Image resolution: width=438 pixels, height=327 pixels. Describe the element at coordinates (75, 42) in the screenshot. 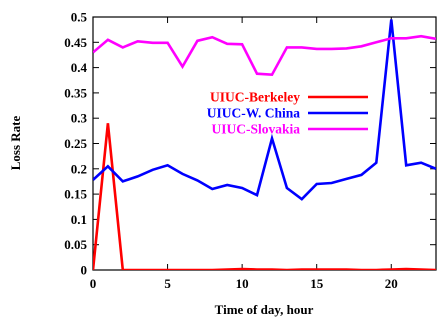

I see `y-tick-label: 0.45` at that location.